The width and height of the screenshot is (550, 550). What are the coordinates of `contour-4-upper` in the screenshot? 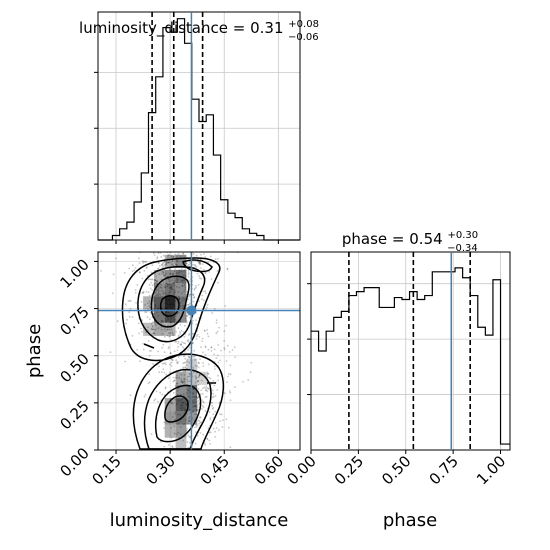 It's located at (169, 306).